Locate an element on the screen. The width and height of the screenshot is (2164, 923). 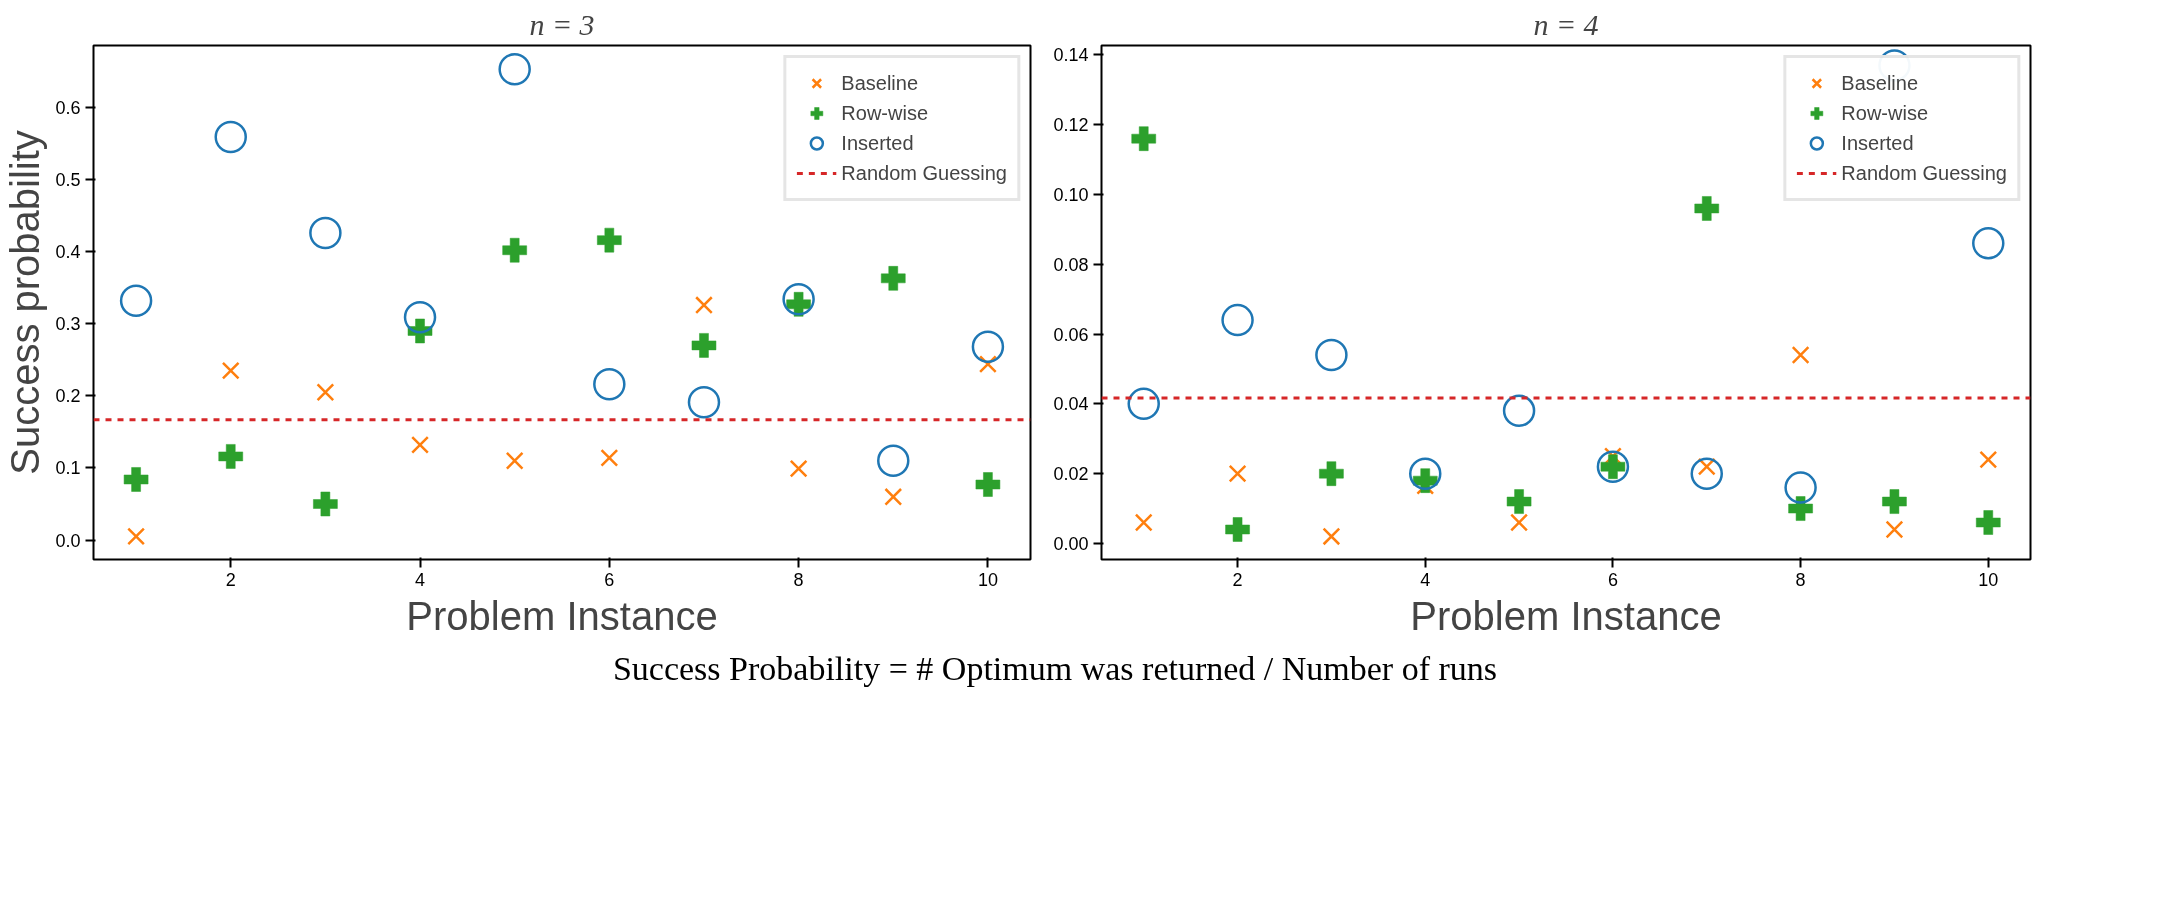
y-axis-title: Success probability is located at coordinates (25, 302).